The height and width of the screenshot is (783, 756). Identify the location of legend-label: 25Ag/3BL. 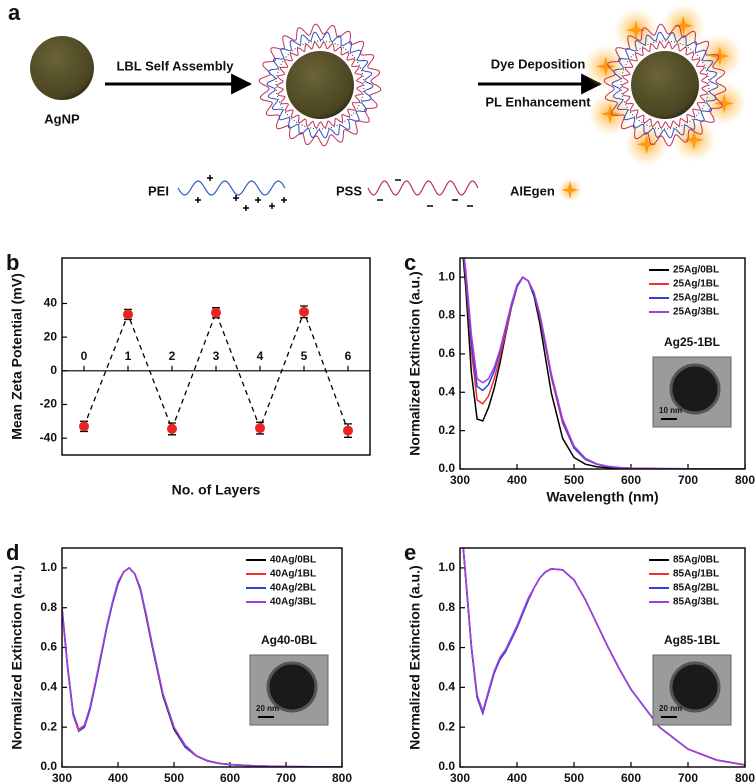
(696, 312).